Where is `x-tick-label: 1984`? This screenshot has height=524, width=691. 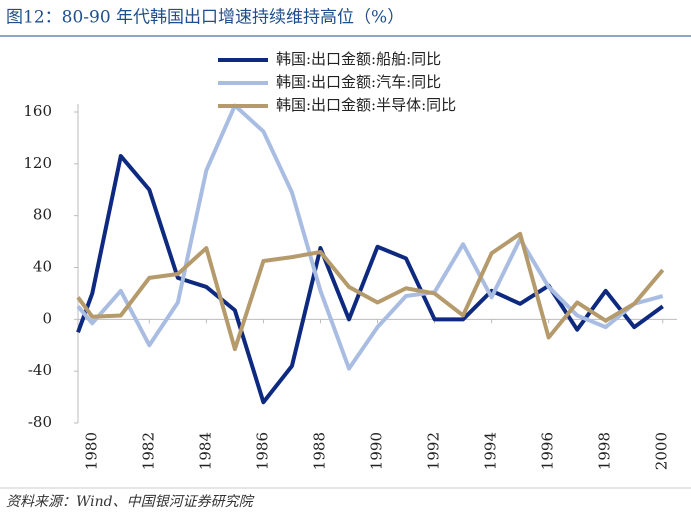 x-tick-label: 1984 is located at coordinates (205, 451).